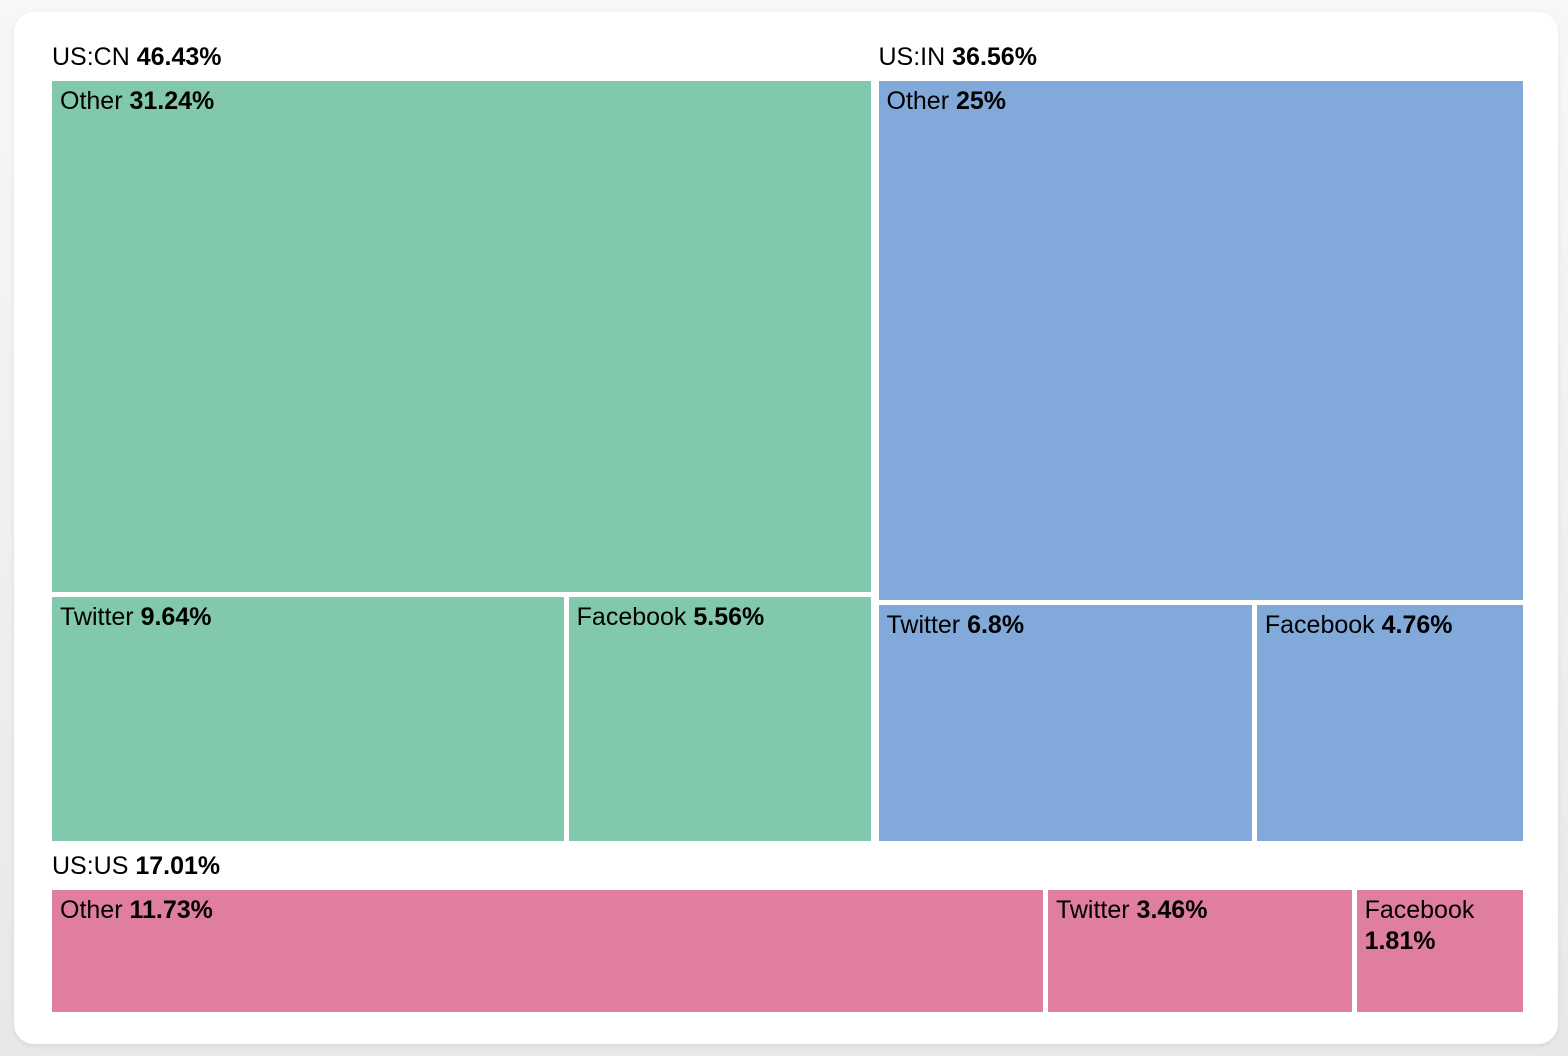 Image resolution: width=1568 pixels, height=1056 pixels. What do you see at coordinates (461, 57) in the screenshot?
I see `group-label-us-cn: US:CN 46.43%` at bounding box center [461, 57].